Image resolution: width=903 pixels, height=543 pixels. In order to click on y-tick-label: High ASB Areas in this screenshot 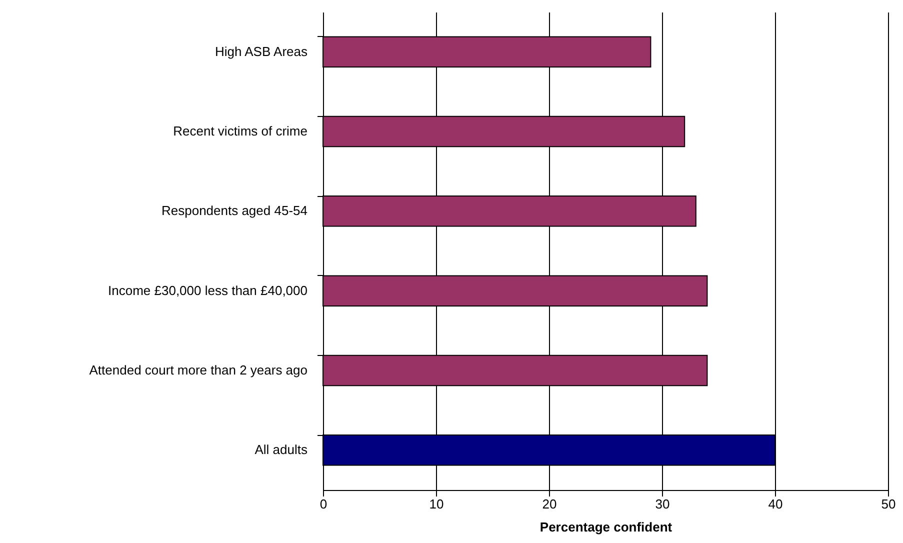, I will do `click(261, 51)`.